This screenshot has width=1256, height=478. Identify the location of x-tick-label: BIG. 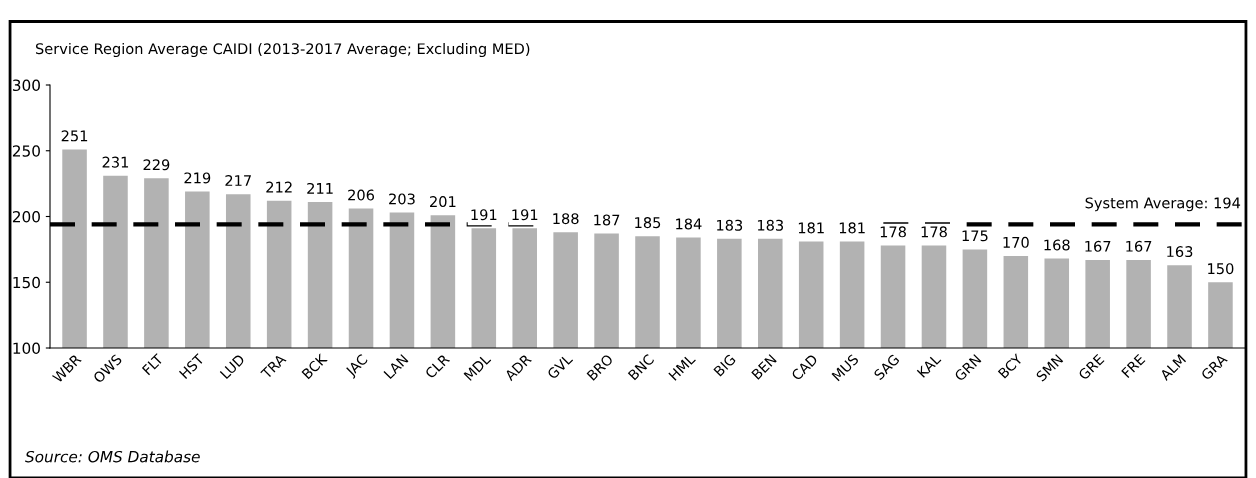
(725, 365).